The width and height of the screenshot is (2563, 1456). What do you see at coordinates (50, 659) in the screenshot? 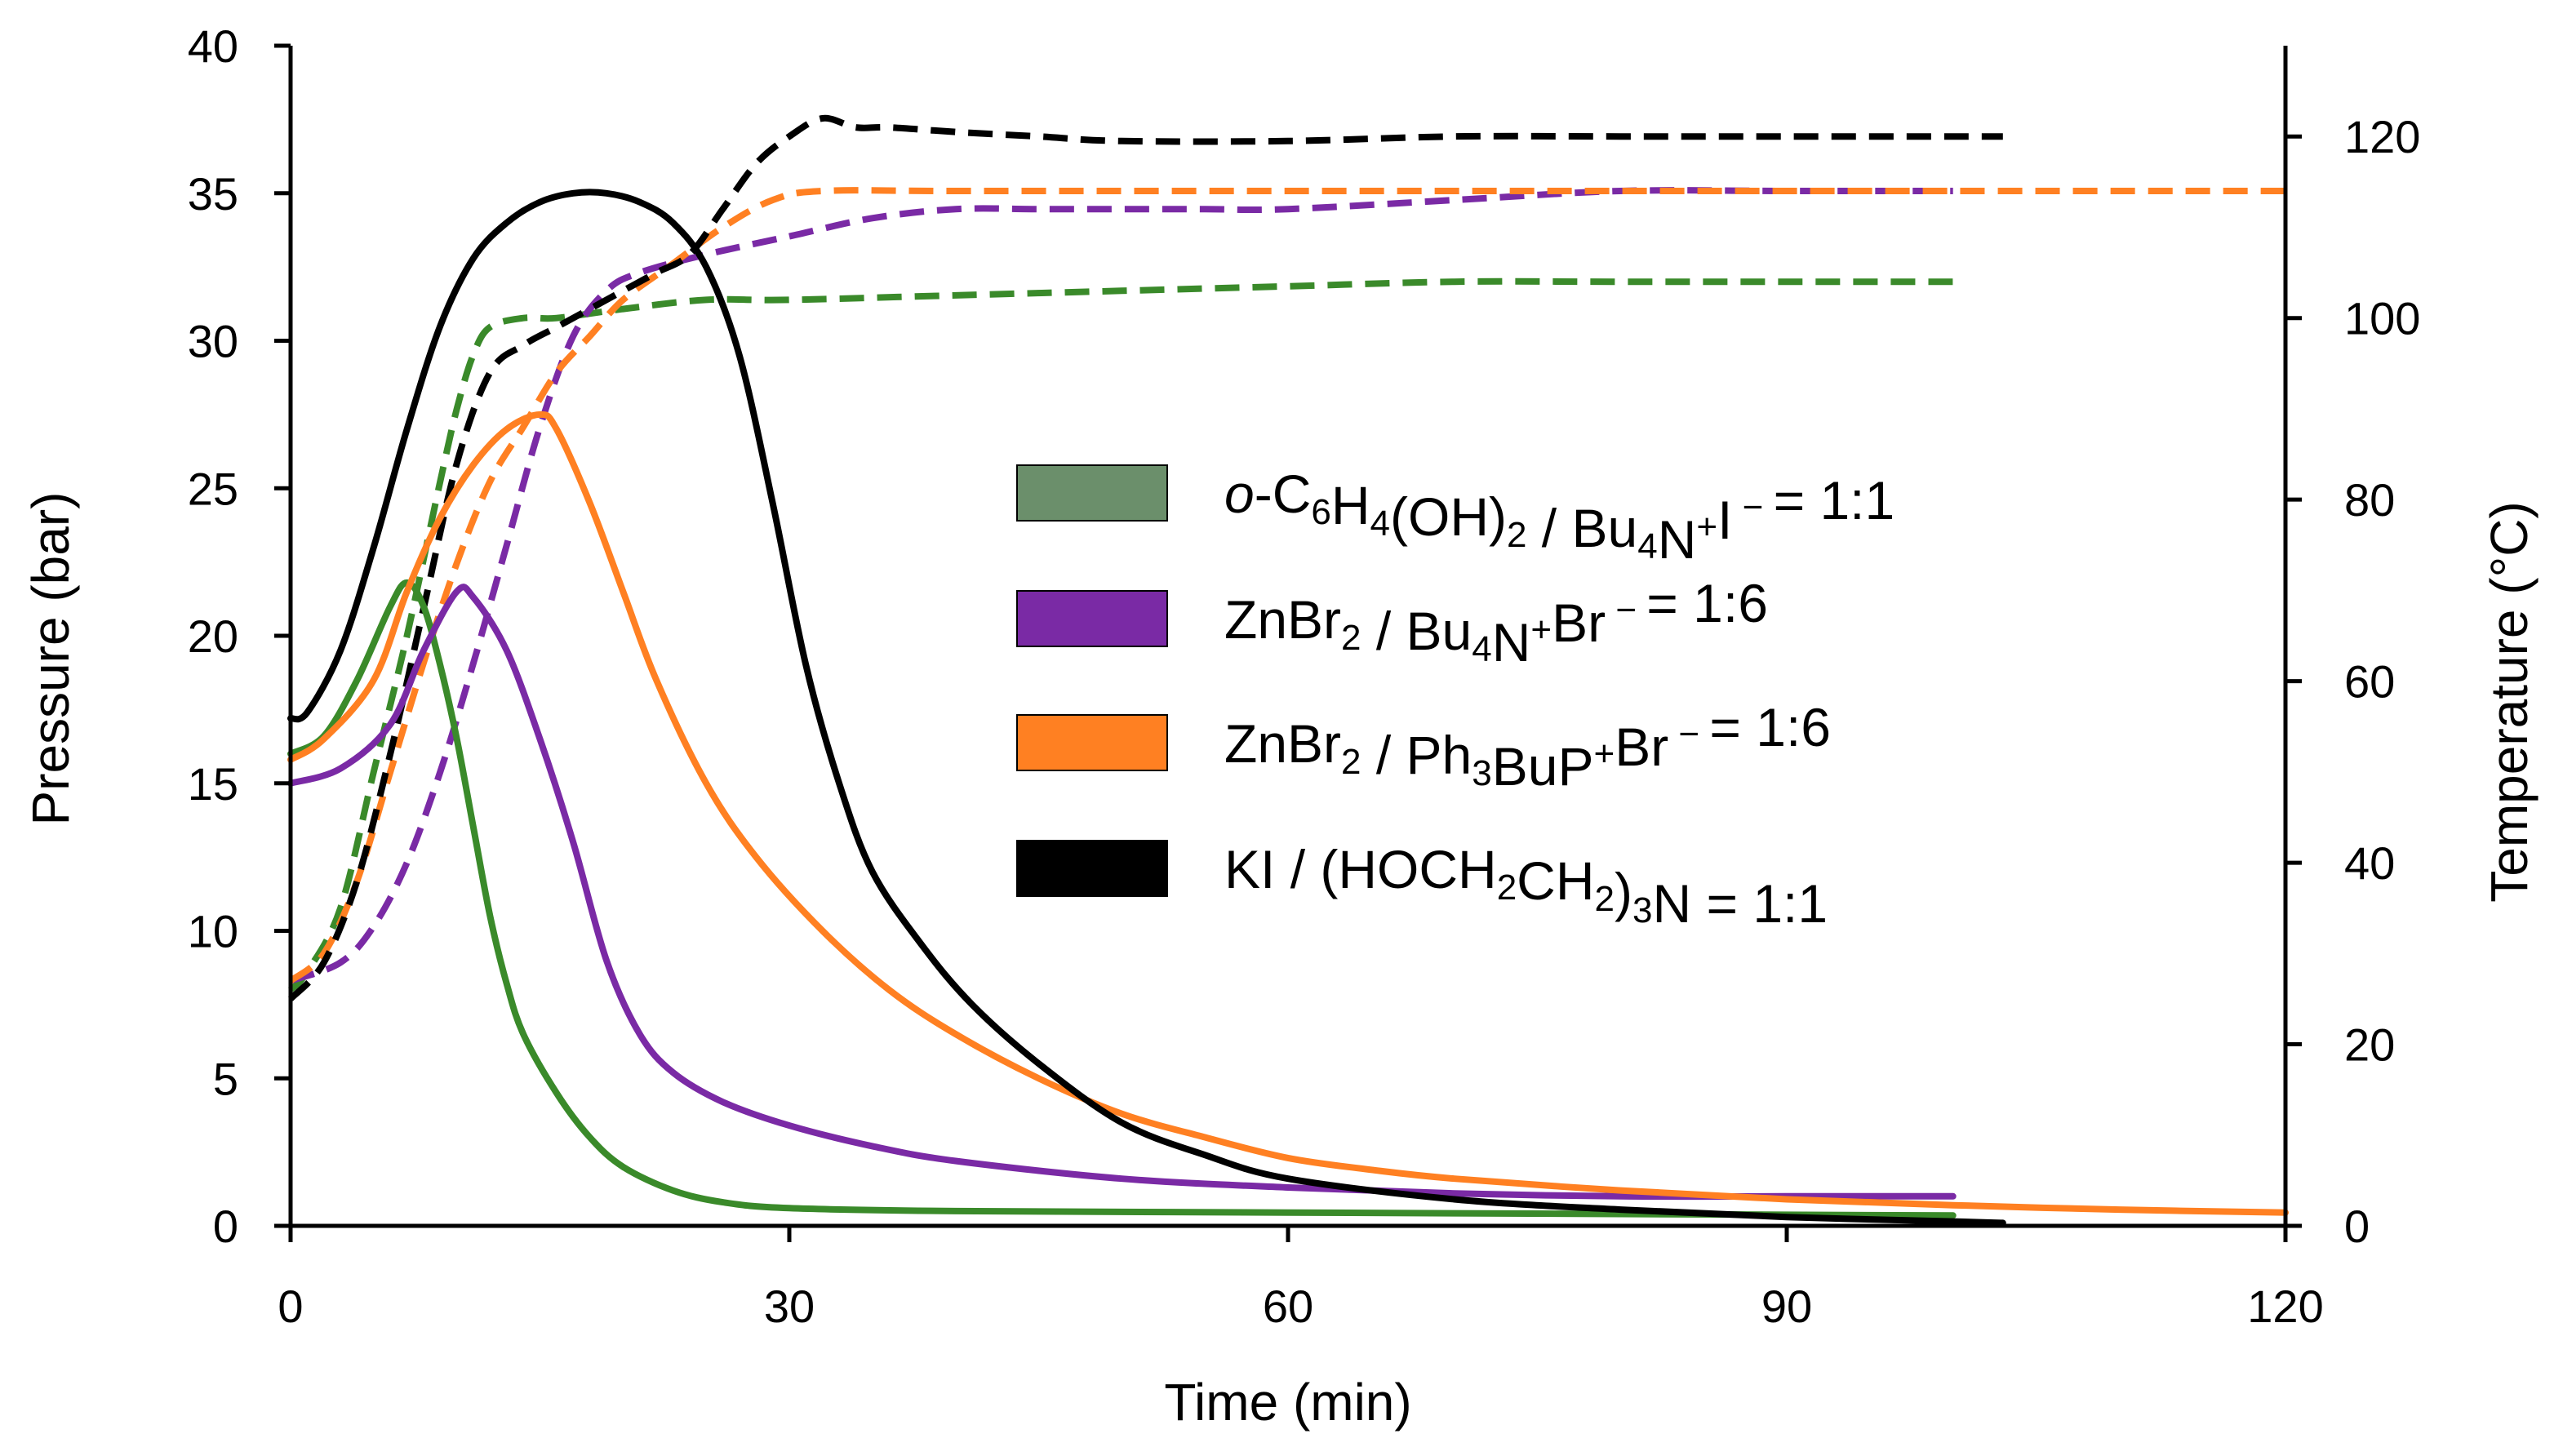
I see `y-axis-title: Pressure (bar)` at bounding box center [50, 659].